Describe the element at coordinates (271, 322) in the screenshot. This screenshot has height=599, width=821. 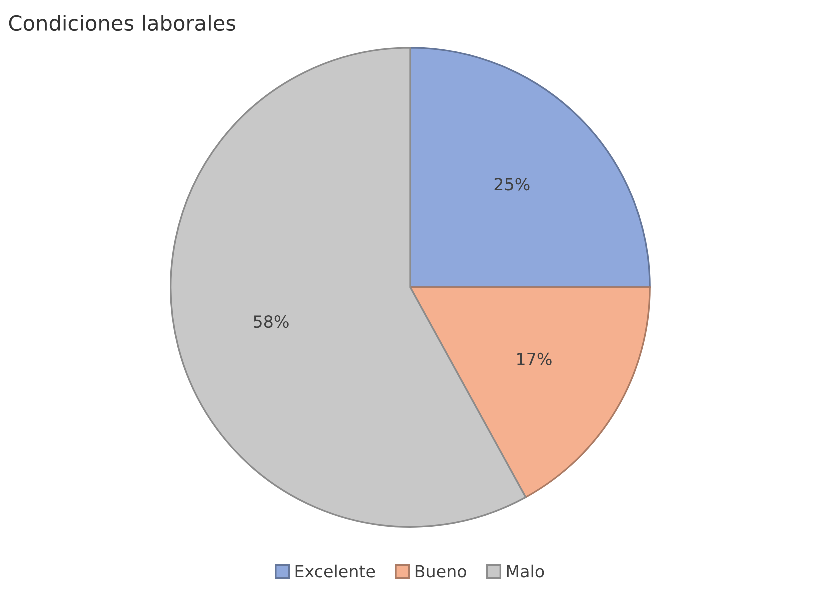
I see `data-label: 58%` at that location.